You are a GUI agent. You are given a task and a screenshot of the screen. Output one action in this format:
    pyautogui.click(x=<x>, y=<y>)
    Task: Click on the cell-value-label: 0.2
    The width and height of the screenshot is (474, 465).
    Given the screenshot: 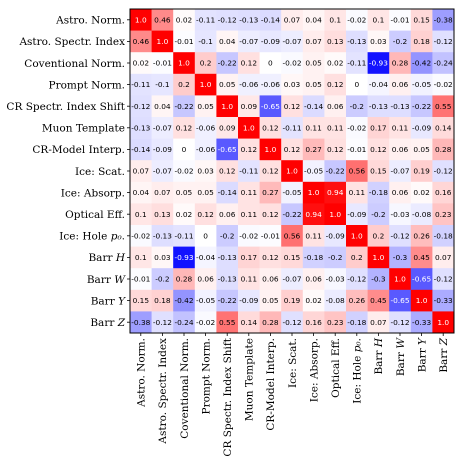 What is the action you would take?
    pyautogui.click(x=184, y=84)
    